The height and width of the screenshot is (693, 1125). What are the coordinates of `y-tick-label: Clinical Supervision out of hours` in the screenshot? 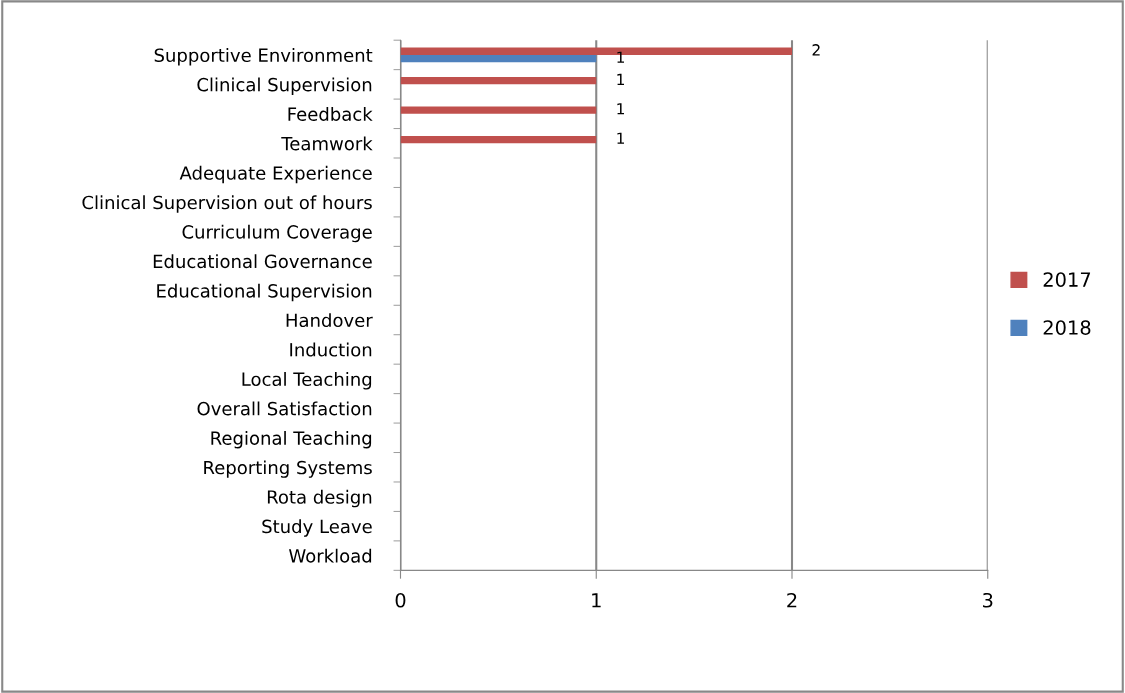 It's located at (227, 204).